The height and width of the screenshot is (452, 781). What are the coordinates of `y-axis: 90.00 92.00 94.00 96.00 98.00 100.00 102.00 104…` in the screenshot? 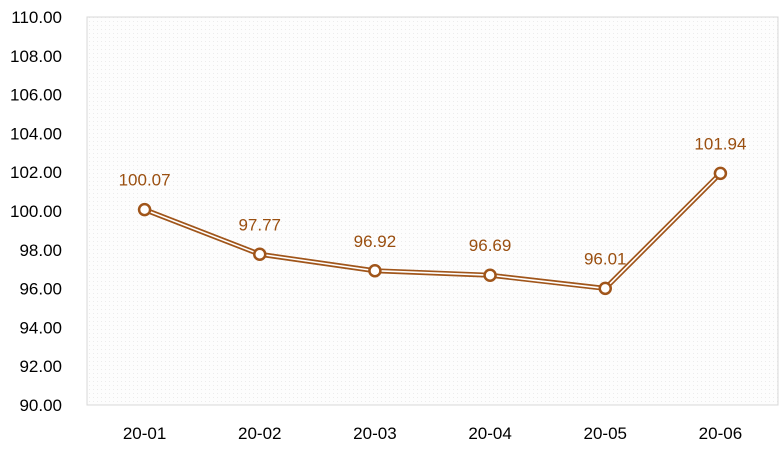 It's located at (36, 211).